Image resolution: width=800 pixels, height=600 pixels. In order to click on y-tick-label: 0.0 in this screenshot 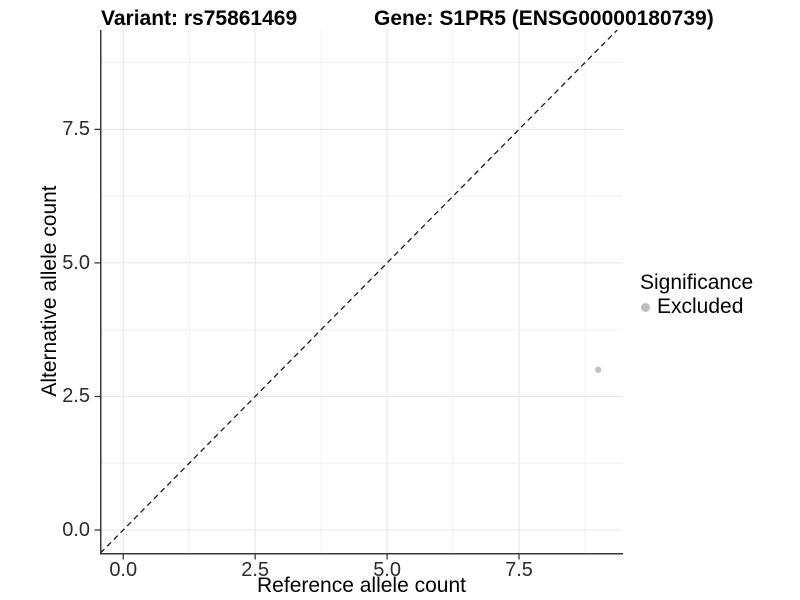, I will do `click(76, 530)`.